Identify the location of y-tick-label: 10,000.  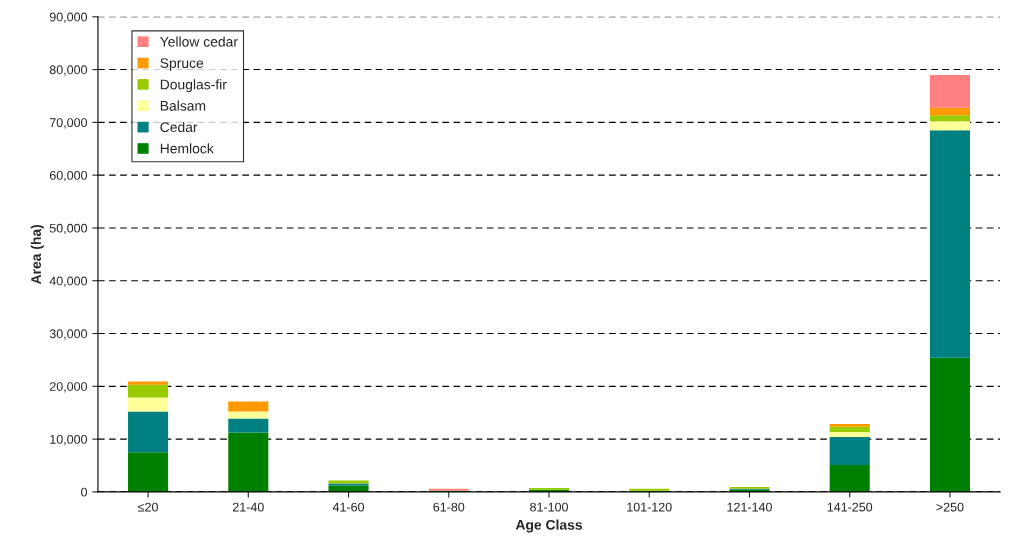
(69, 440).